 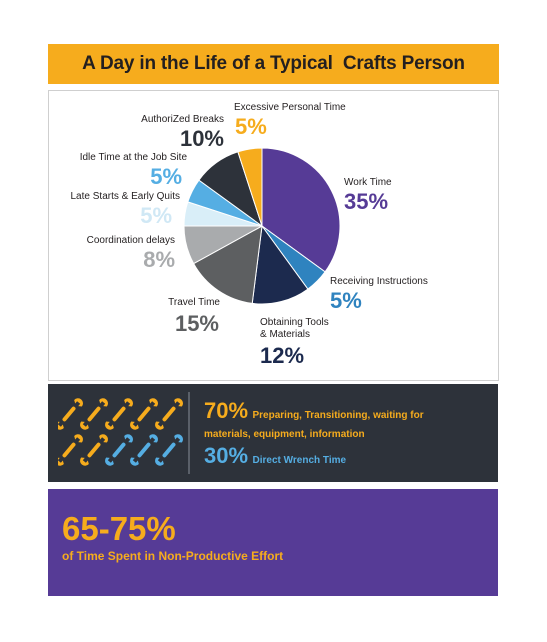 What do you see at coordinates (294, 328) in the screenshot?
I see `slice-label-obtaining-tools: Obtaining Tools & Materials` at bounding box center [294, 328].